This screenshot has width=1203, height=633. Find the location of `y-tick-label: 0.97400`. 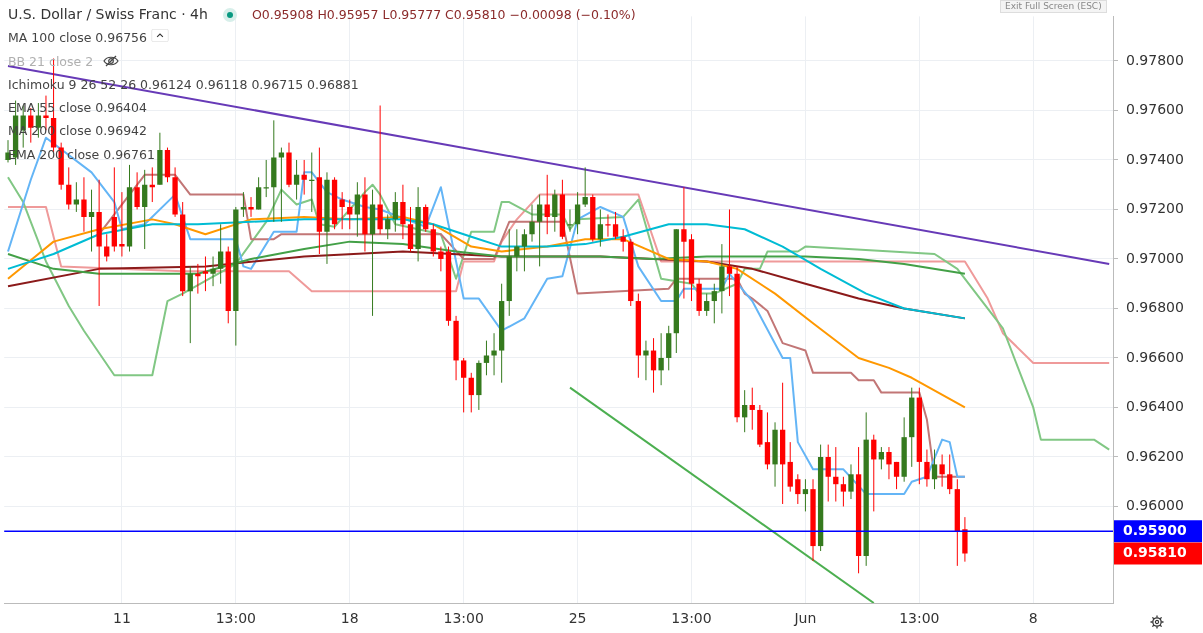

y-tick-label: 0.97400 is located at coordinates (1155, 158).